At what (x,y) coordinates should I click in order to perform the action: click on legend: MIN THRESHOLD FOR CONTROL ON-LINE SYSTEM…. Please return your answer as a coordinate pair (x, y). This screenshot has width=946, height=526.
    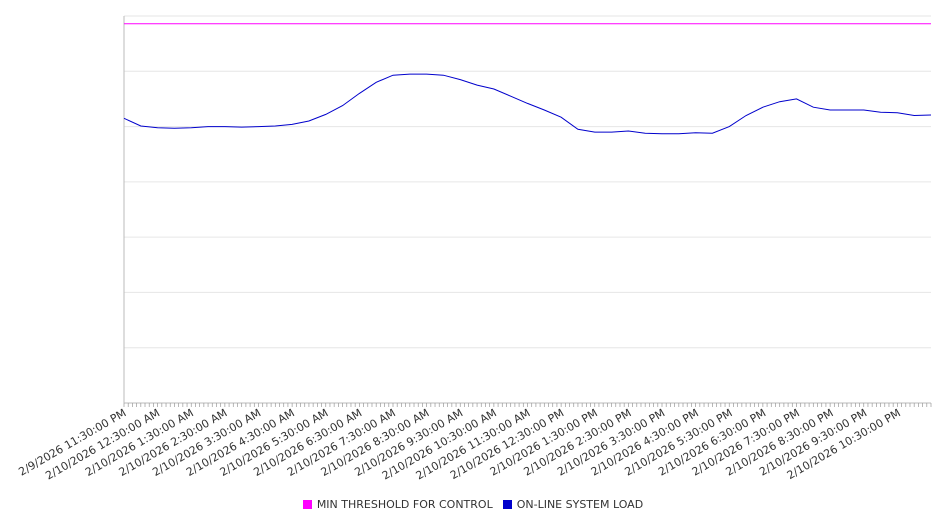
    Looking at the image, I should click on (473, 504).